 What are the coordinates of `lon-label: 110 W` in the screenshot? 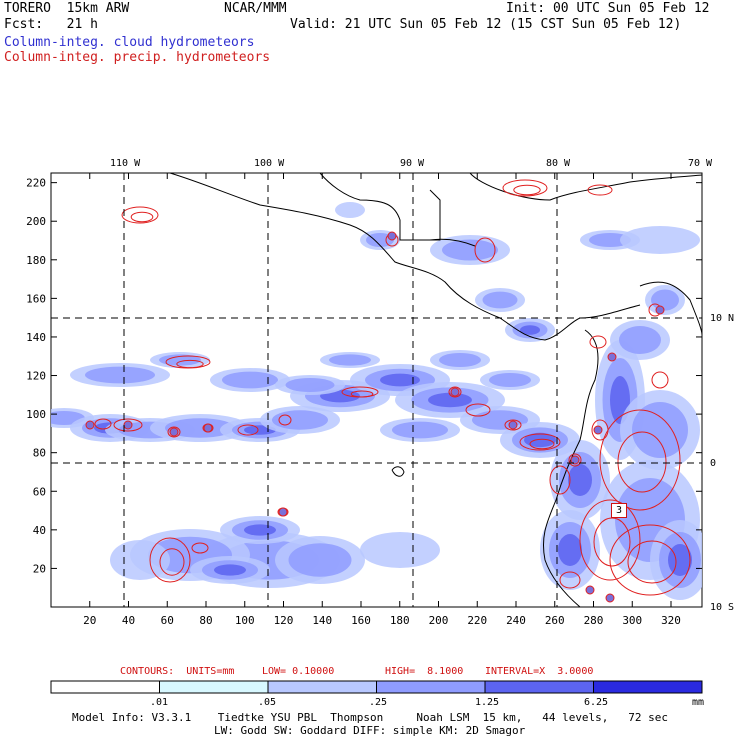 It's located at (125, 163).